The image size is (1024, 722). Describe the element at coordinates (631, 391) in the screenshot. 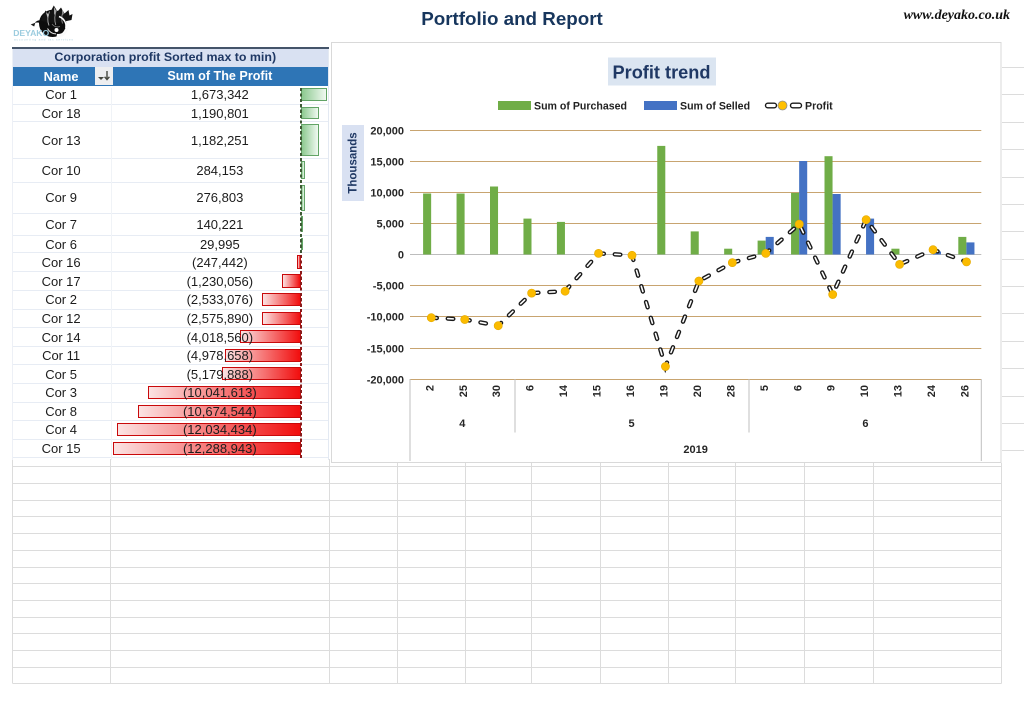

I see `svg-text: 16` at that location.